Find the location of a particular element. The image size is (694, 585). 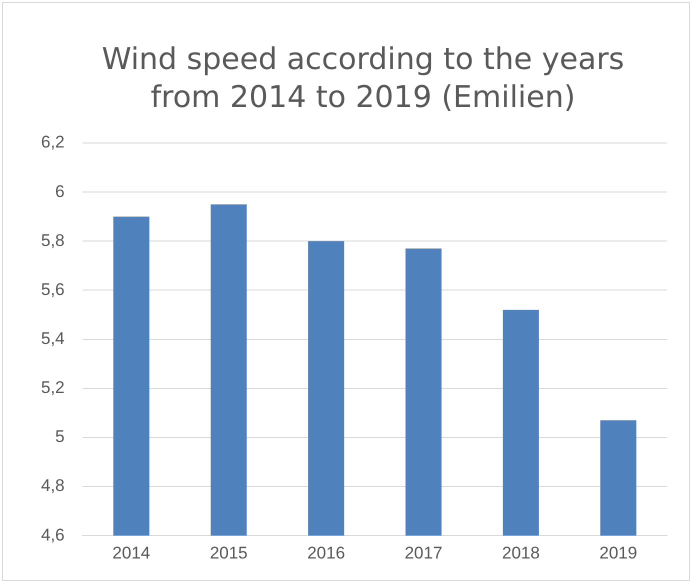

chart-title: Wind speed according to the years from 2014 to 2019 (Emilien) is located at coordinates (363, 79).